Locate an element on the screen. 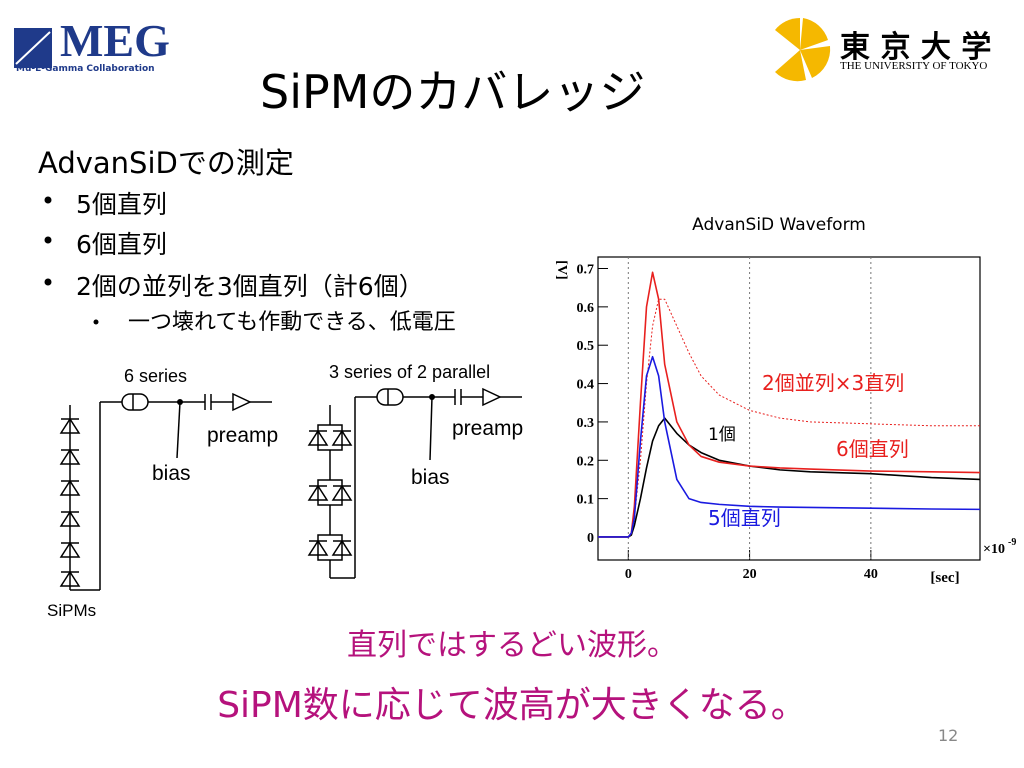 This screenshot has height=768, width=1024. slide-title: SiPMのカバレッジ is located at coordinates (453, 92).